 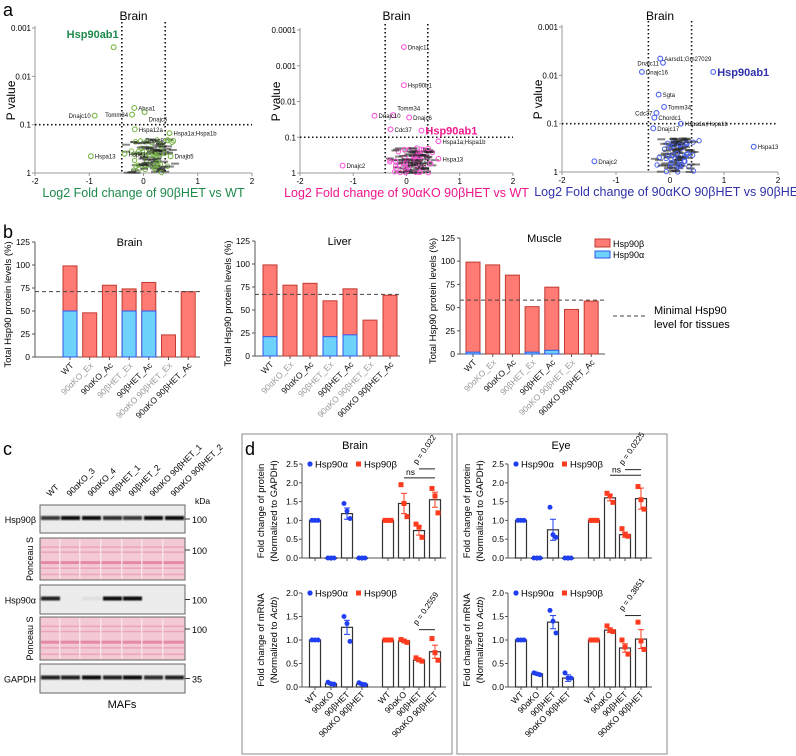 I want to click on legend-marker-hsp90a, so click(x=310, y=593).